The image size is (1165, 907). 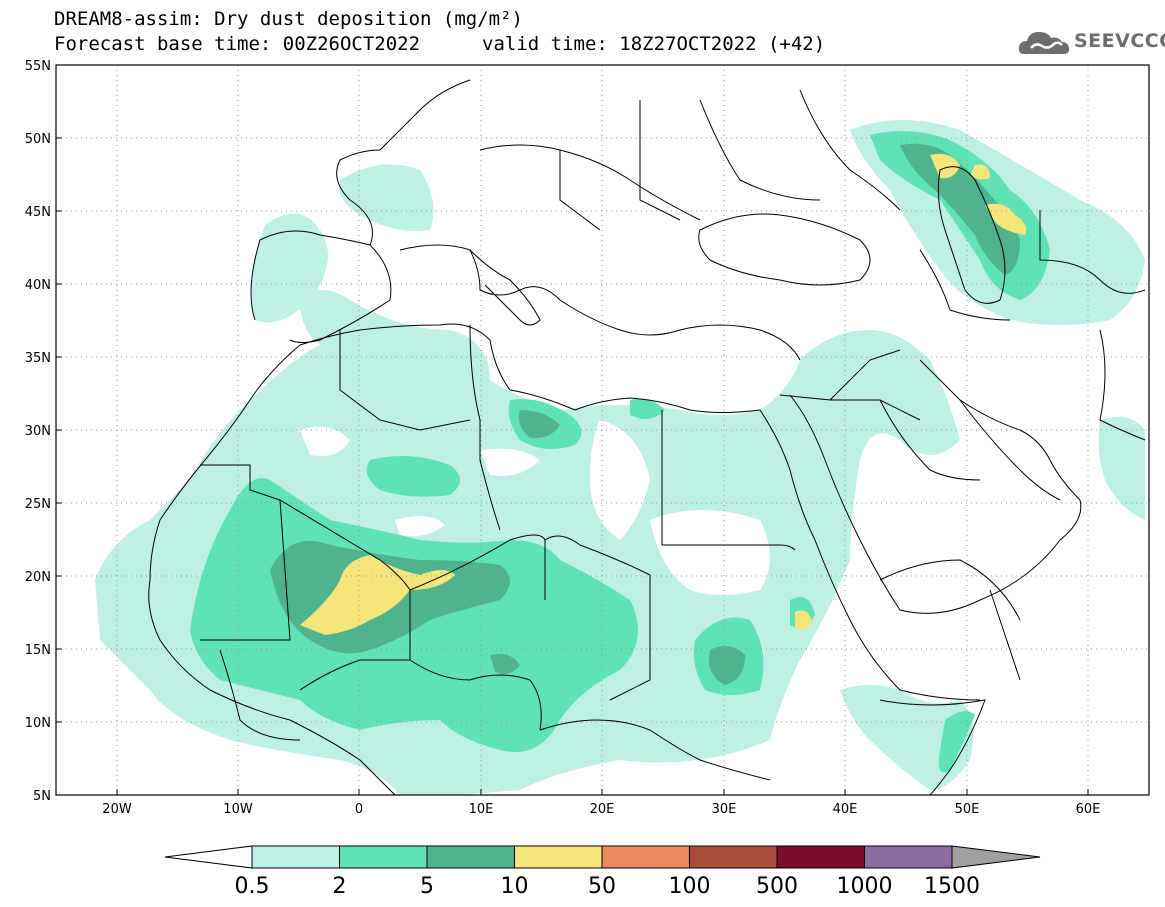 I want to click on colorbar-label: 5, so click(x=427, y=886).